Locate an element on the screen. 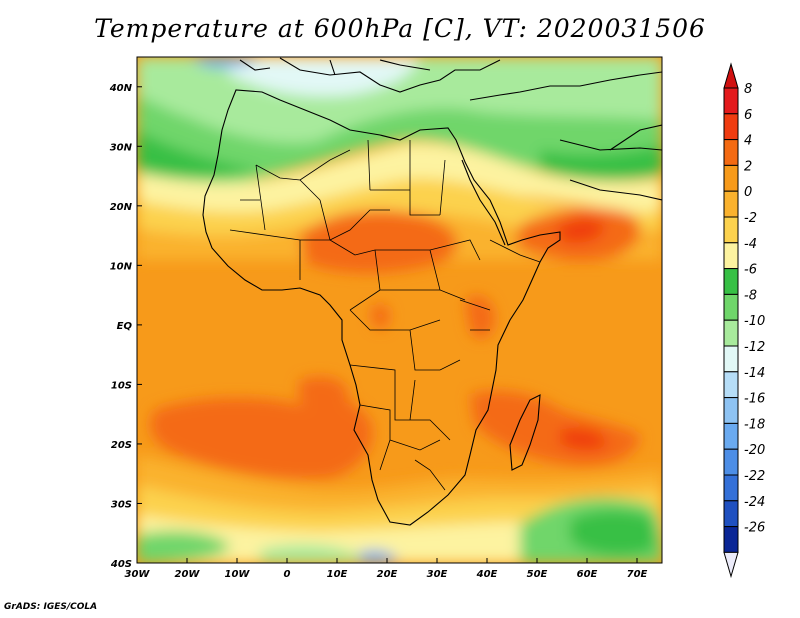  lat-tick-label: 40S is located at coordinates (121, 564).